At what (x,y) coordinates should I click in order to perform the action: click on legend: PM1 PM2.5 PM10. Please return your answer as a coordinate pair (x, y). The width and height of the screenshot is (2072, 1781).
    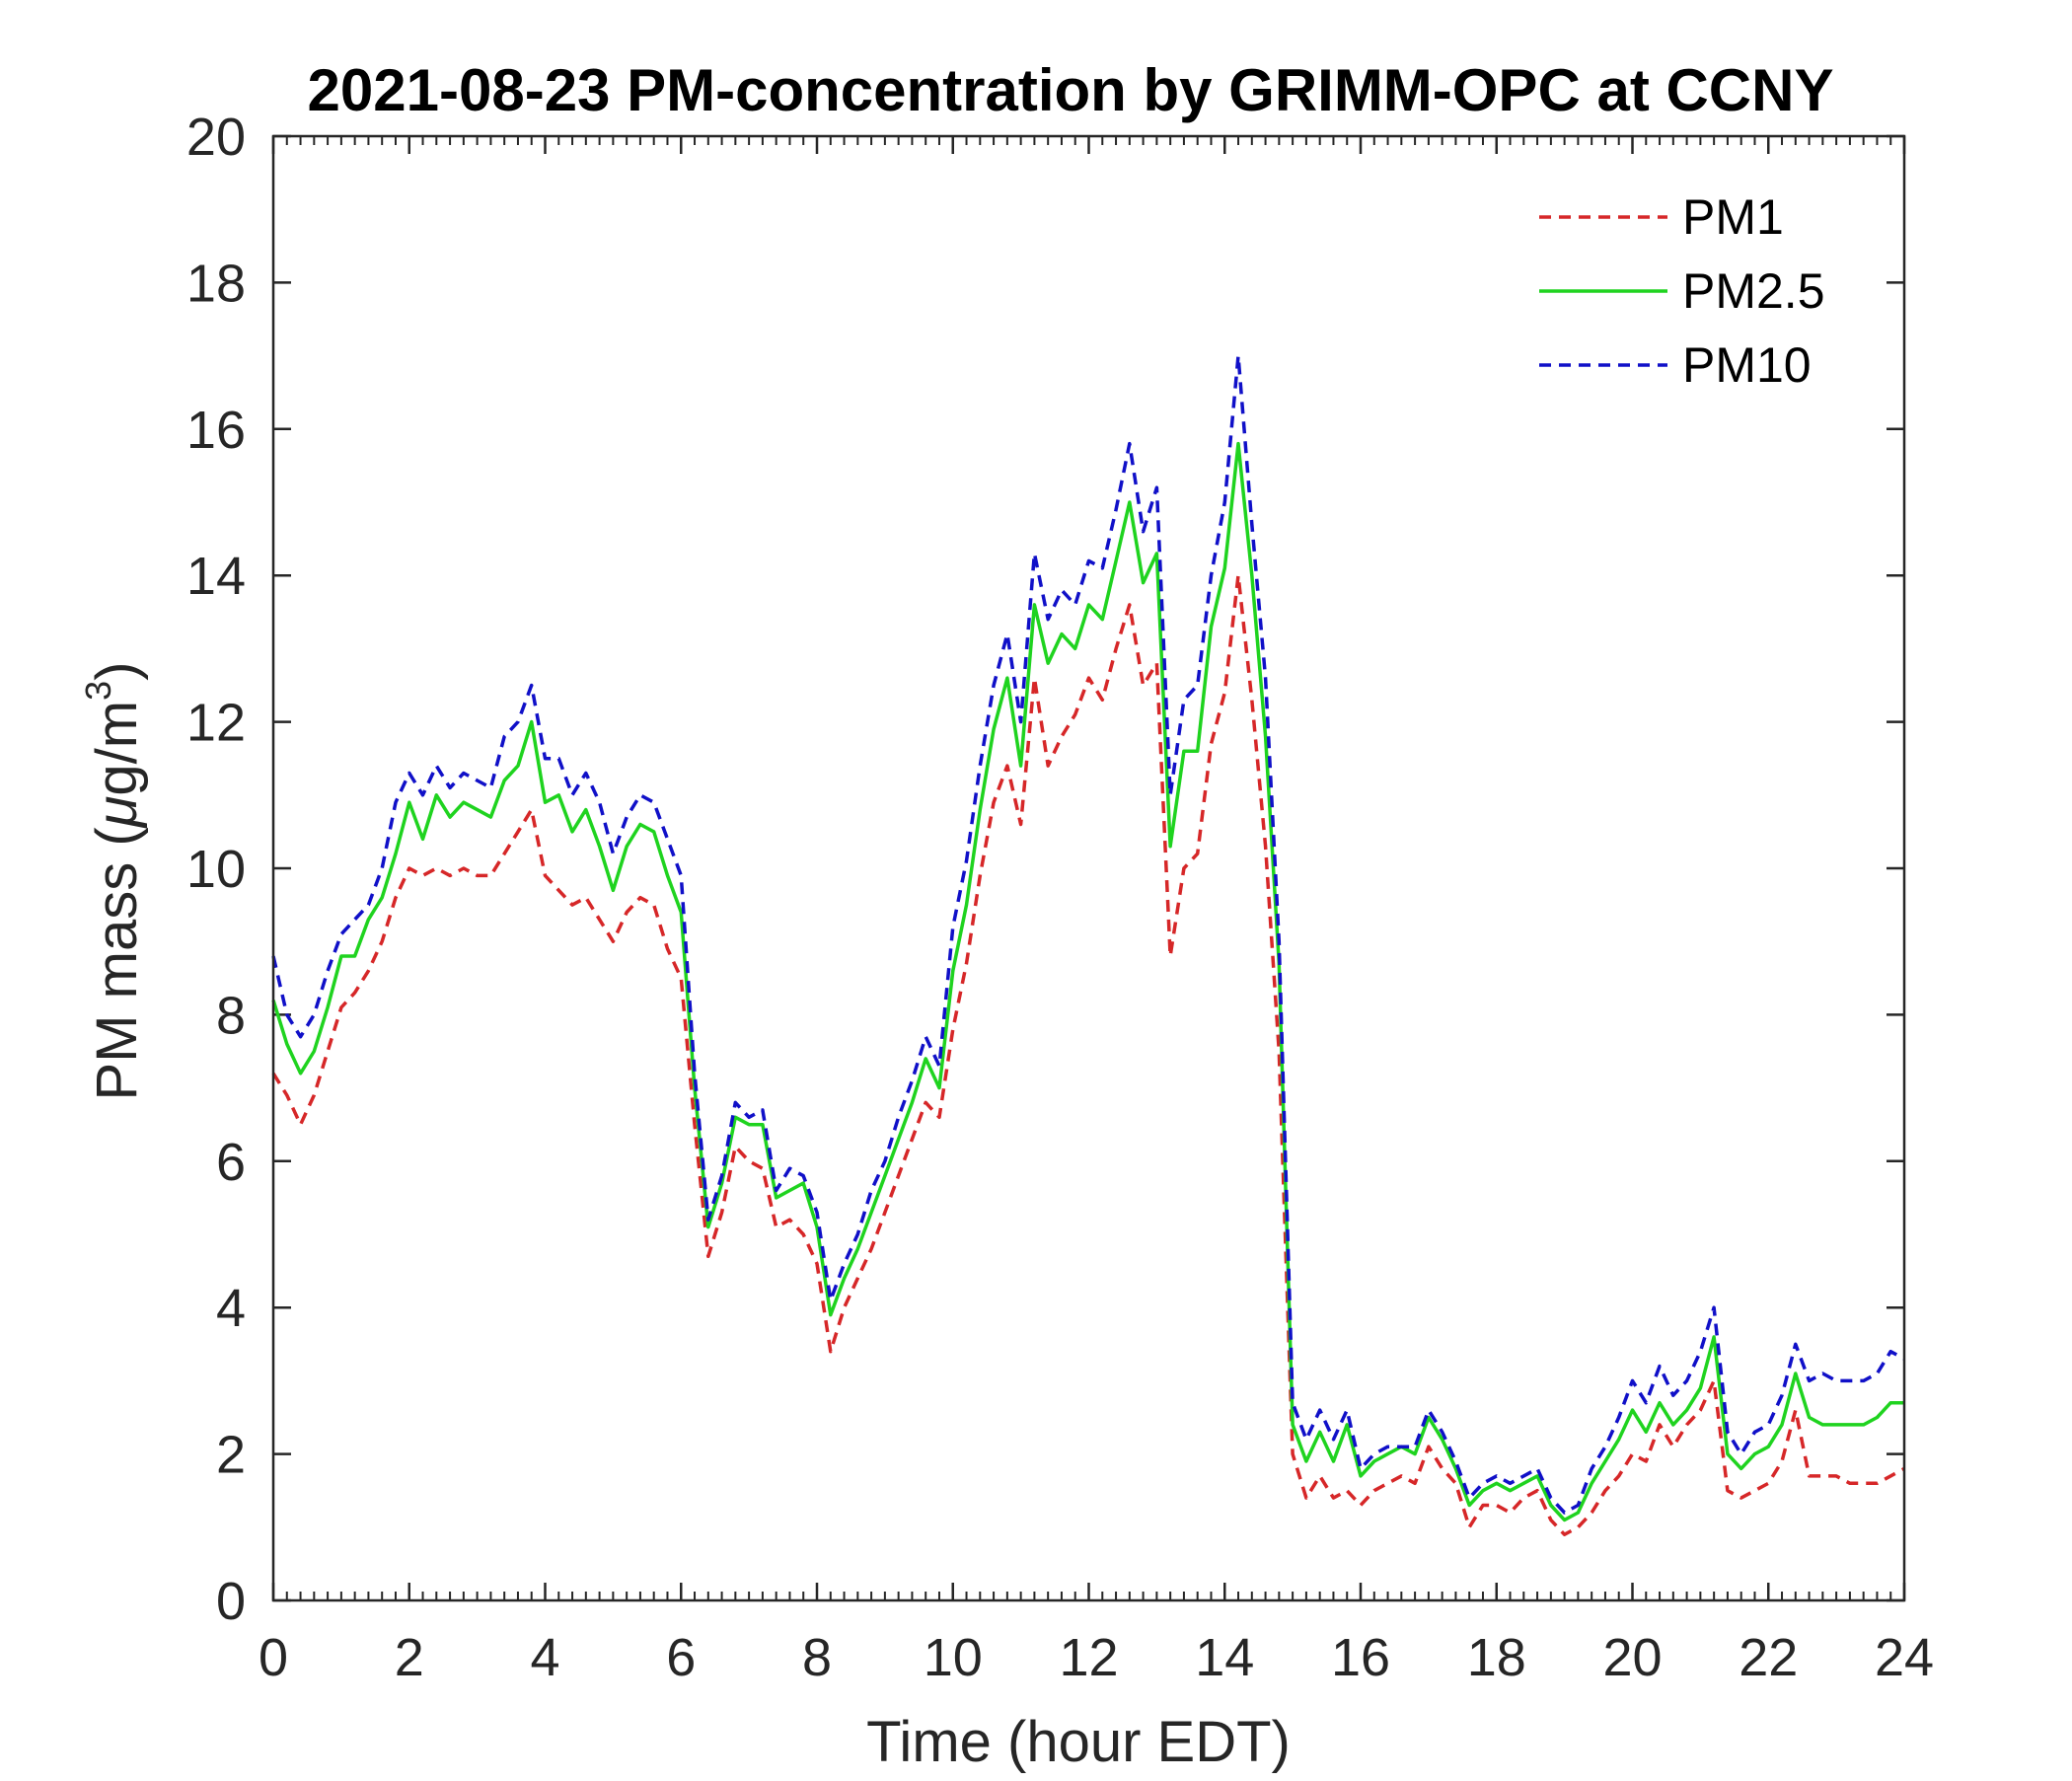
    Looking at the image, I should click on (1682, 291).